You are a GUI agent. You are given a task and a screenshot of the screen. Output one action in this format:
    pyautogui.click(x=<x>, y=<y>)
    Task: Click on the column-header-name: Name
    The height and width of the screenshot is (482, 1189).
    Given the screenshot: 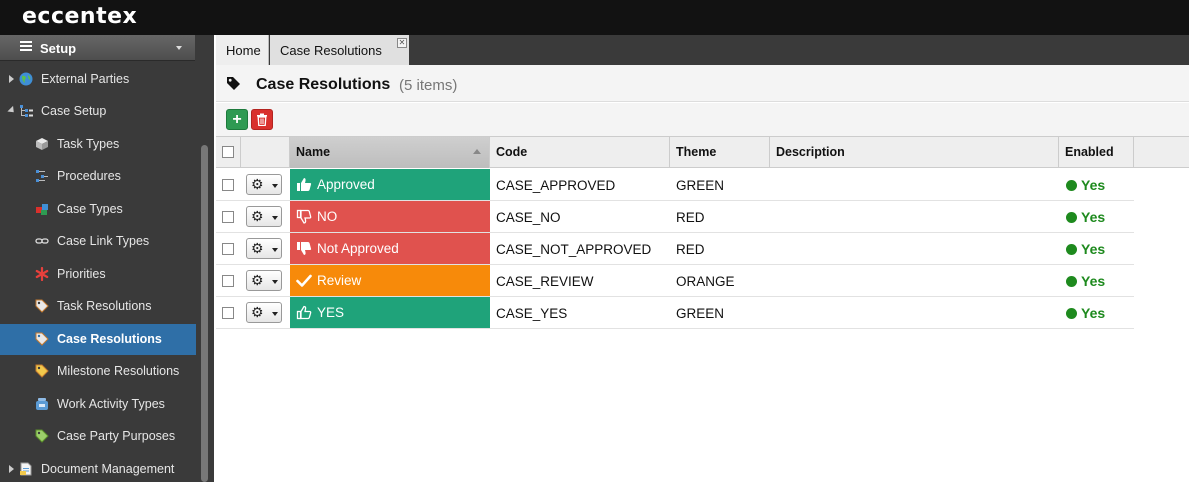 What is the action you would take?
    pyautogui.click(x=390, y=152)
    